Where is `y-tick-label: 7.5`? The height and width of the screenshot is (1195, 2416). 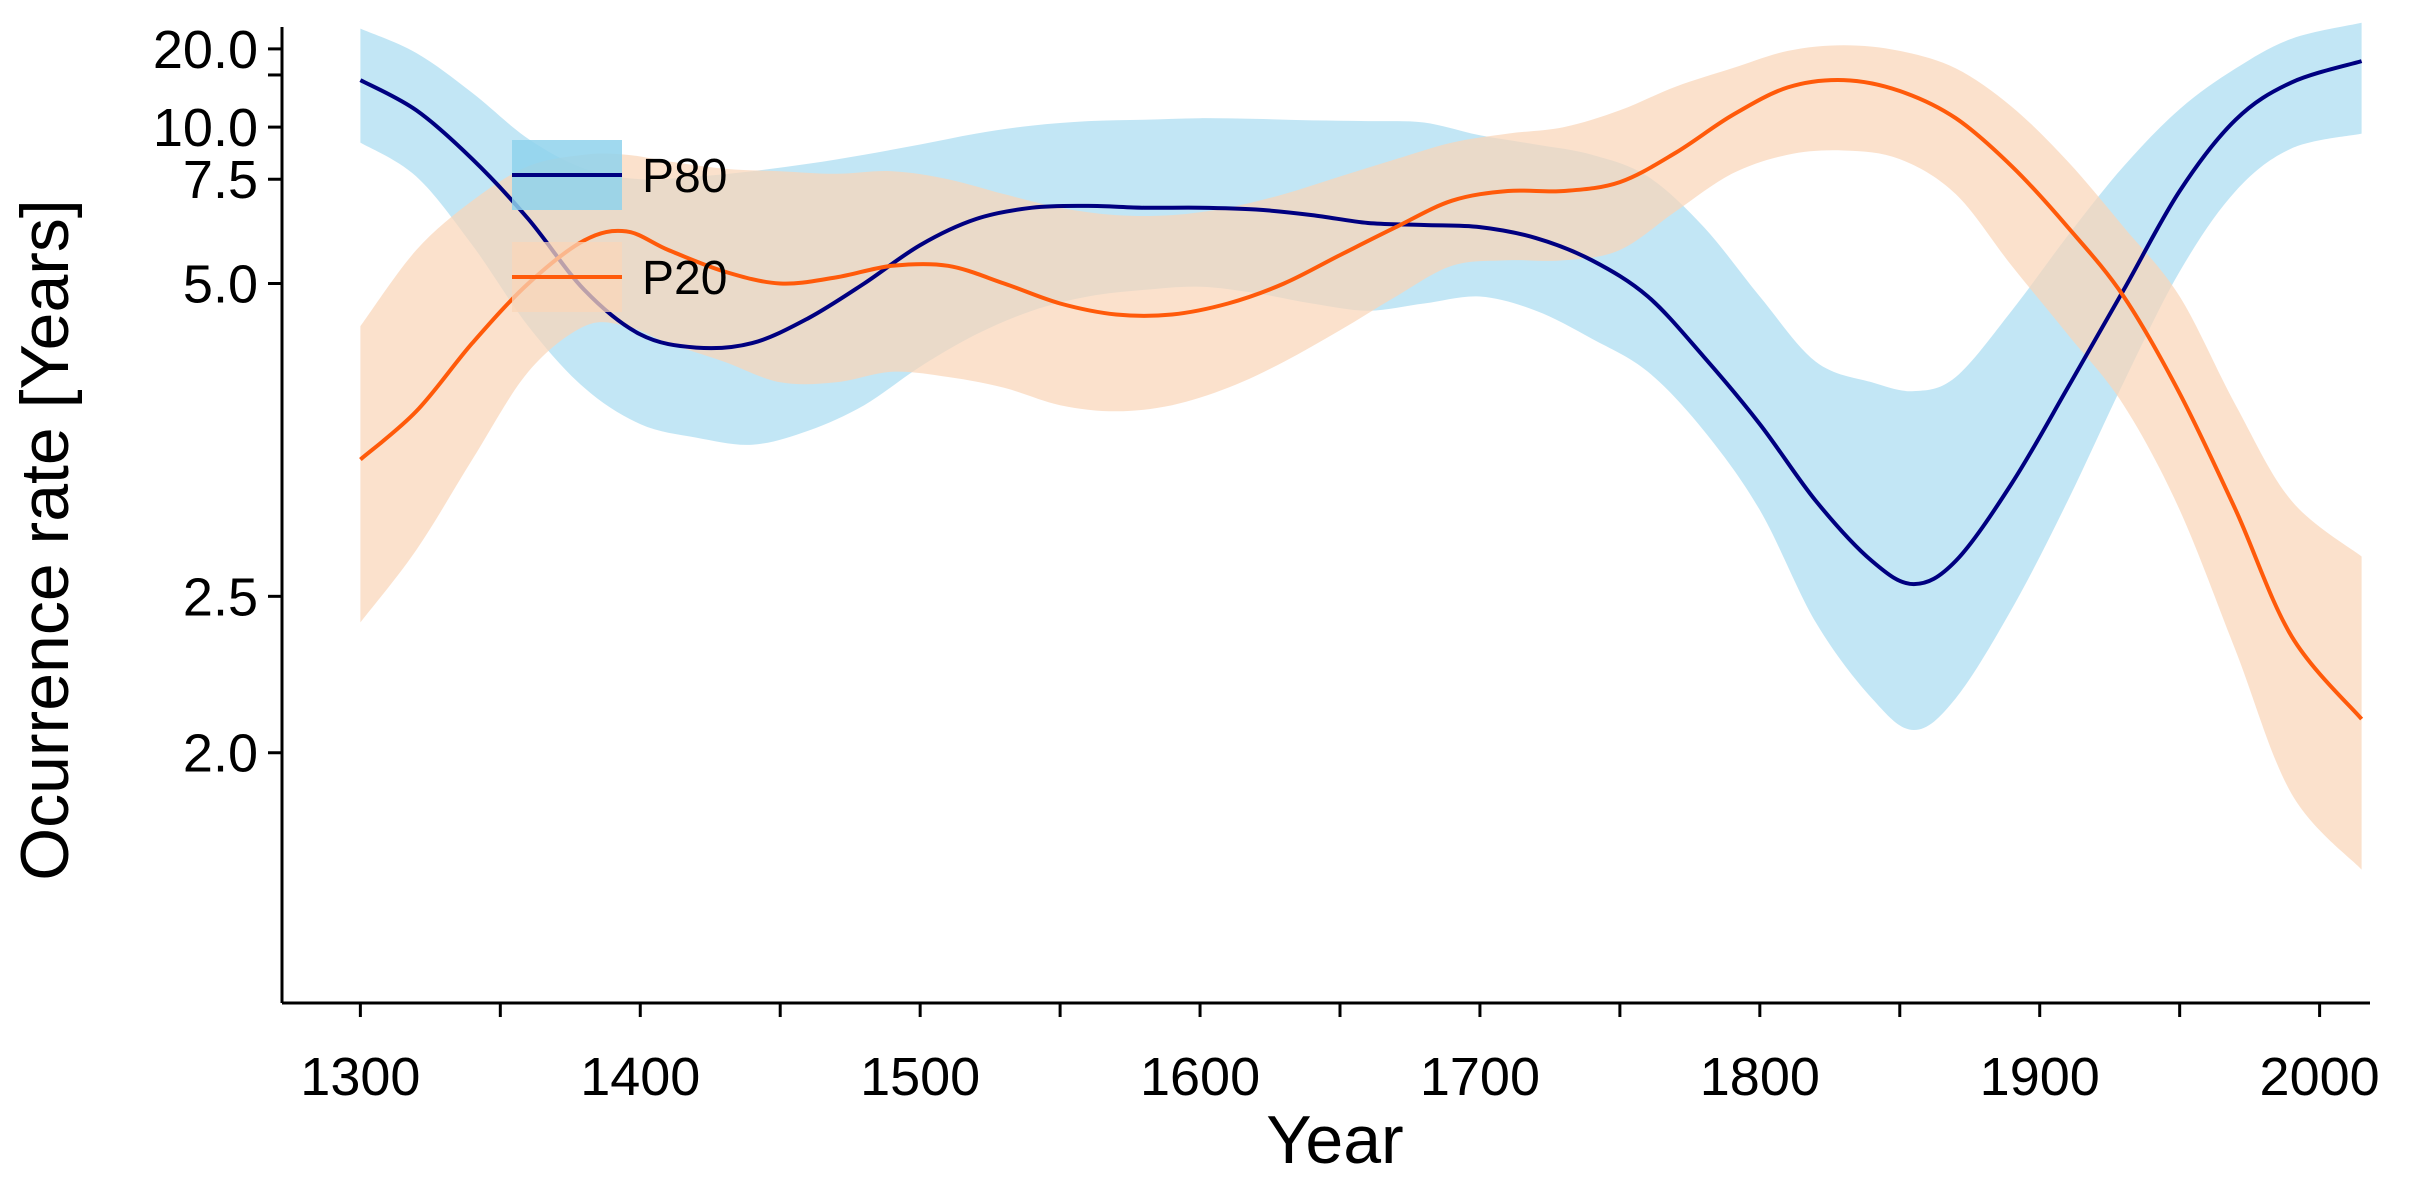
y-tick-label: 7.5 is located at coordinates (220, 180).